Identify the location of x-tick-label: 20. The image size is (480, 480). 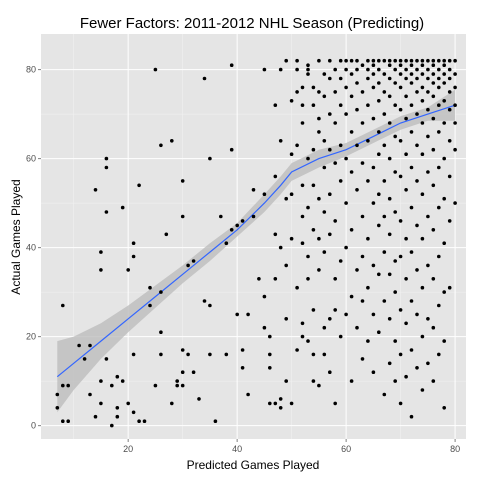
(128, 449).